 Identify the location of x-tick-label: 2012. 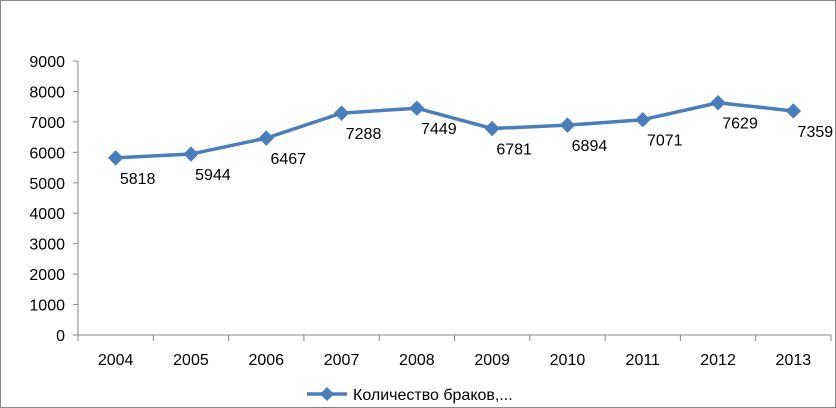
(718, 360).